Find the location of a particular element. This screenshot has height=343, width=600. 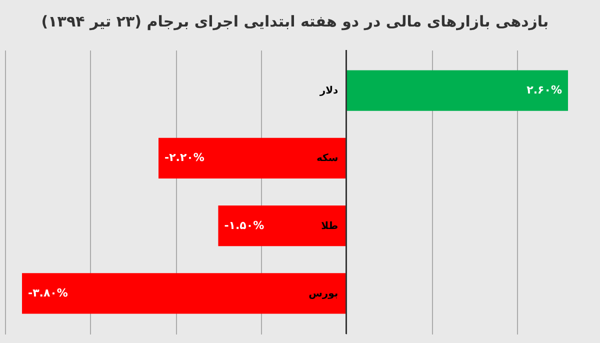

data-label: -۱.۵۰% is located at coordinates (244, 225).